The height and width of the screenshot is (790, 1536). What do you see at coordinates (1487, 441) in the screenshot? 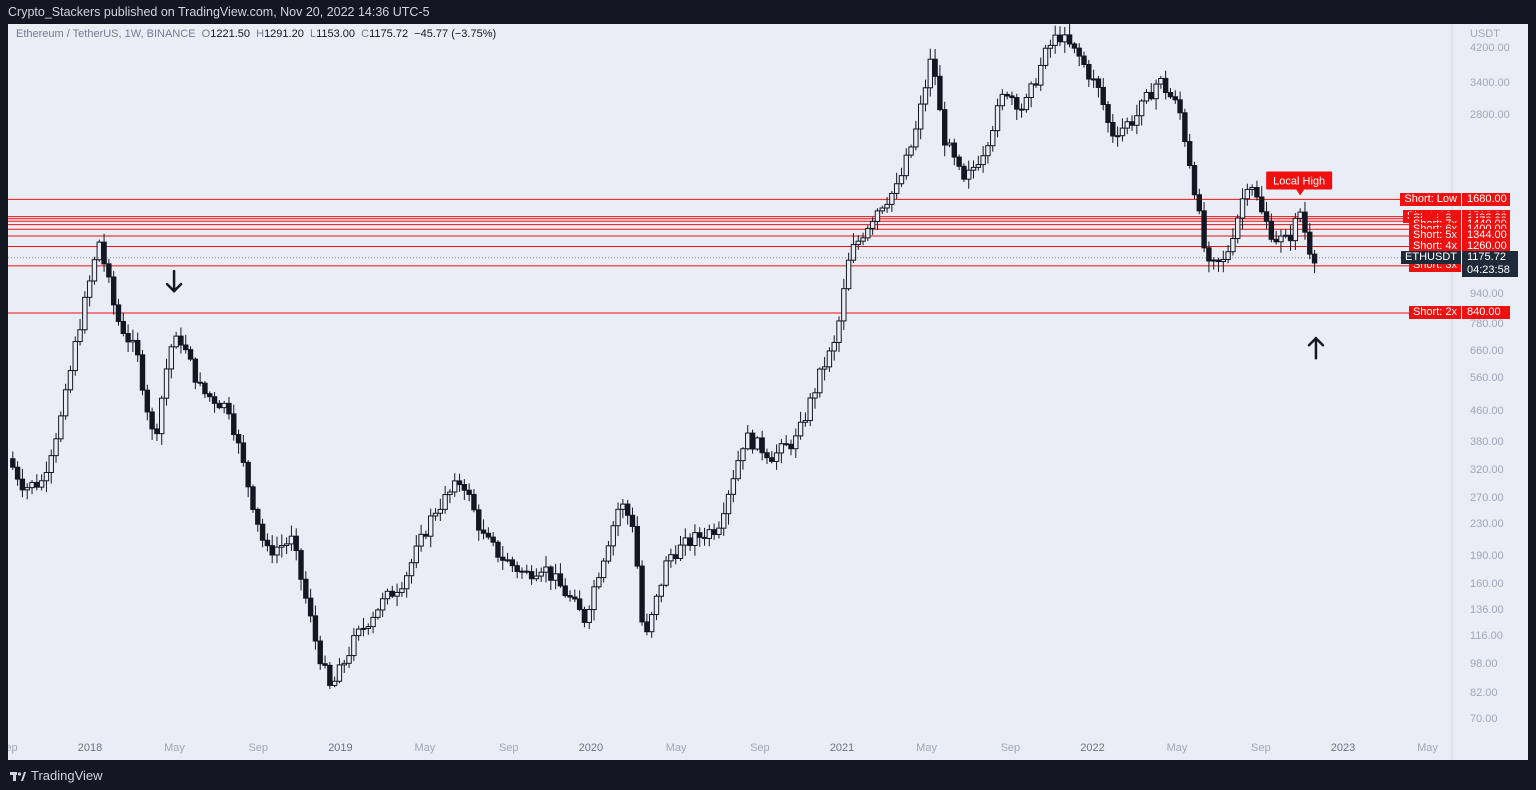
I see `price-tick-label: 380.00` at bounding box center [1487, 441].